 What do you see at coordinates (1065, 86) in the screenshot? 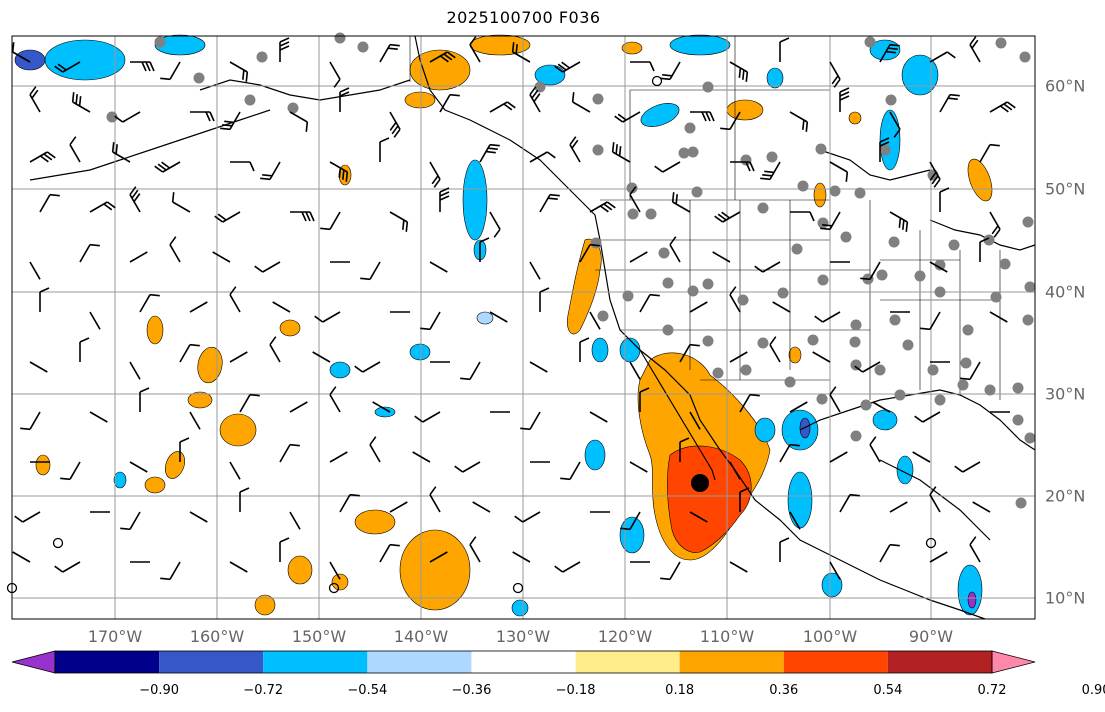
I see `latitude-label: 60°N` at bounding box center [1065, 86].